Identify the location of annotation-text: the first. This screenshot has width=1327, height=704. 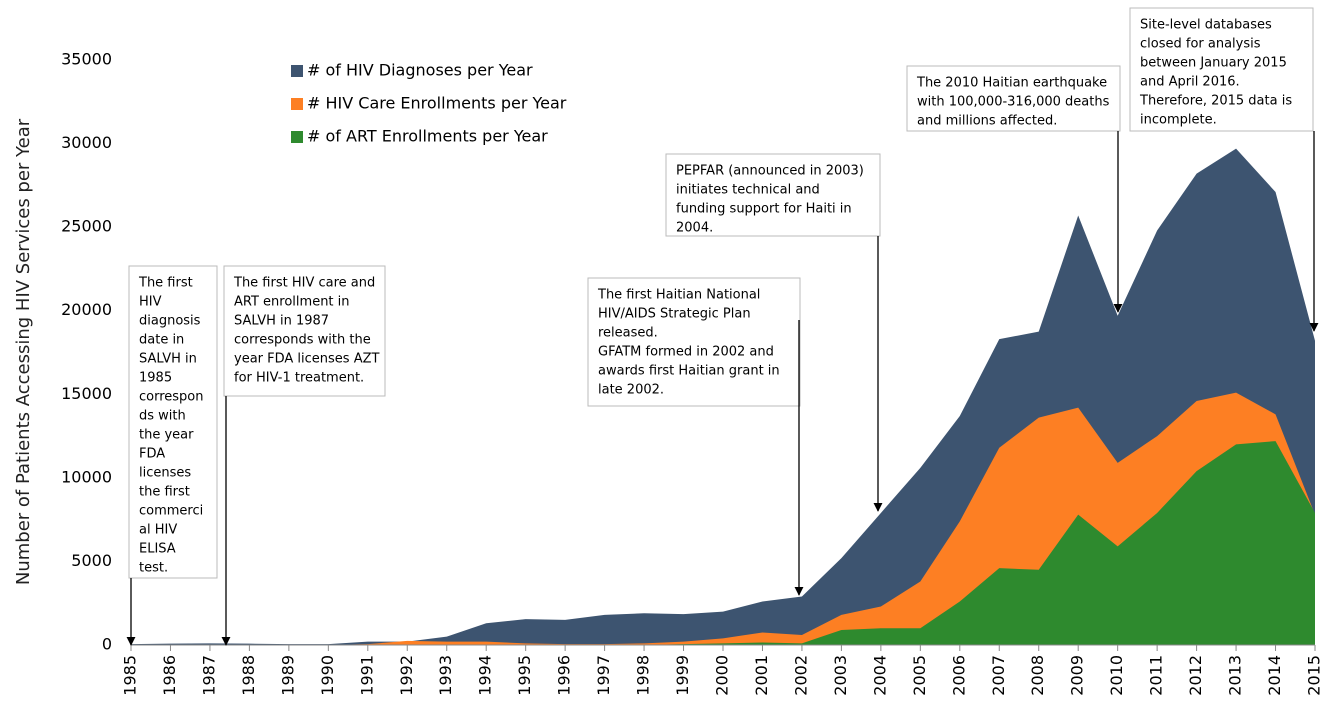
(164, 492).